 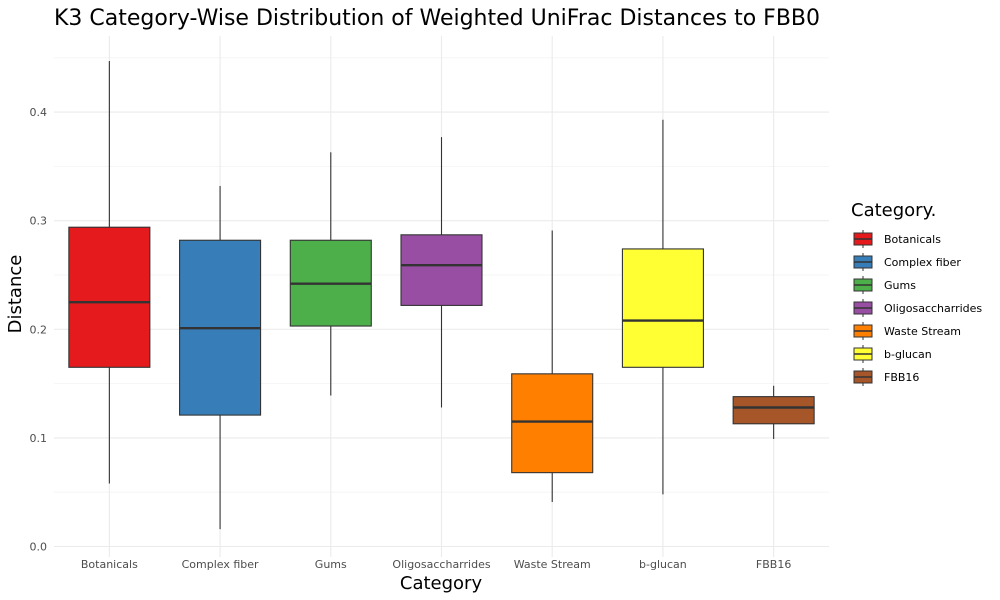 I want to click on legend-item: Oligosaccharrides, so click(x=917, y=308).